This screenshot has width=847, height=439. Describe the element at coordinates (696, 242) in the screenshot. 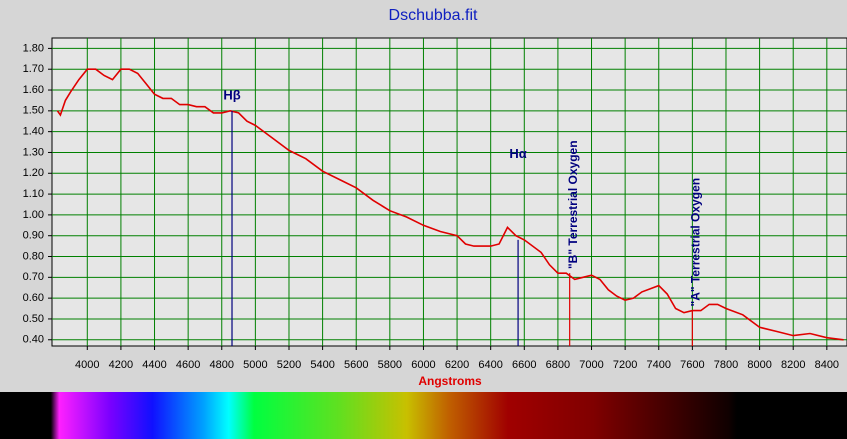

I see `annotation-label: "A" Terrestrial Oxygen` at that location.